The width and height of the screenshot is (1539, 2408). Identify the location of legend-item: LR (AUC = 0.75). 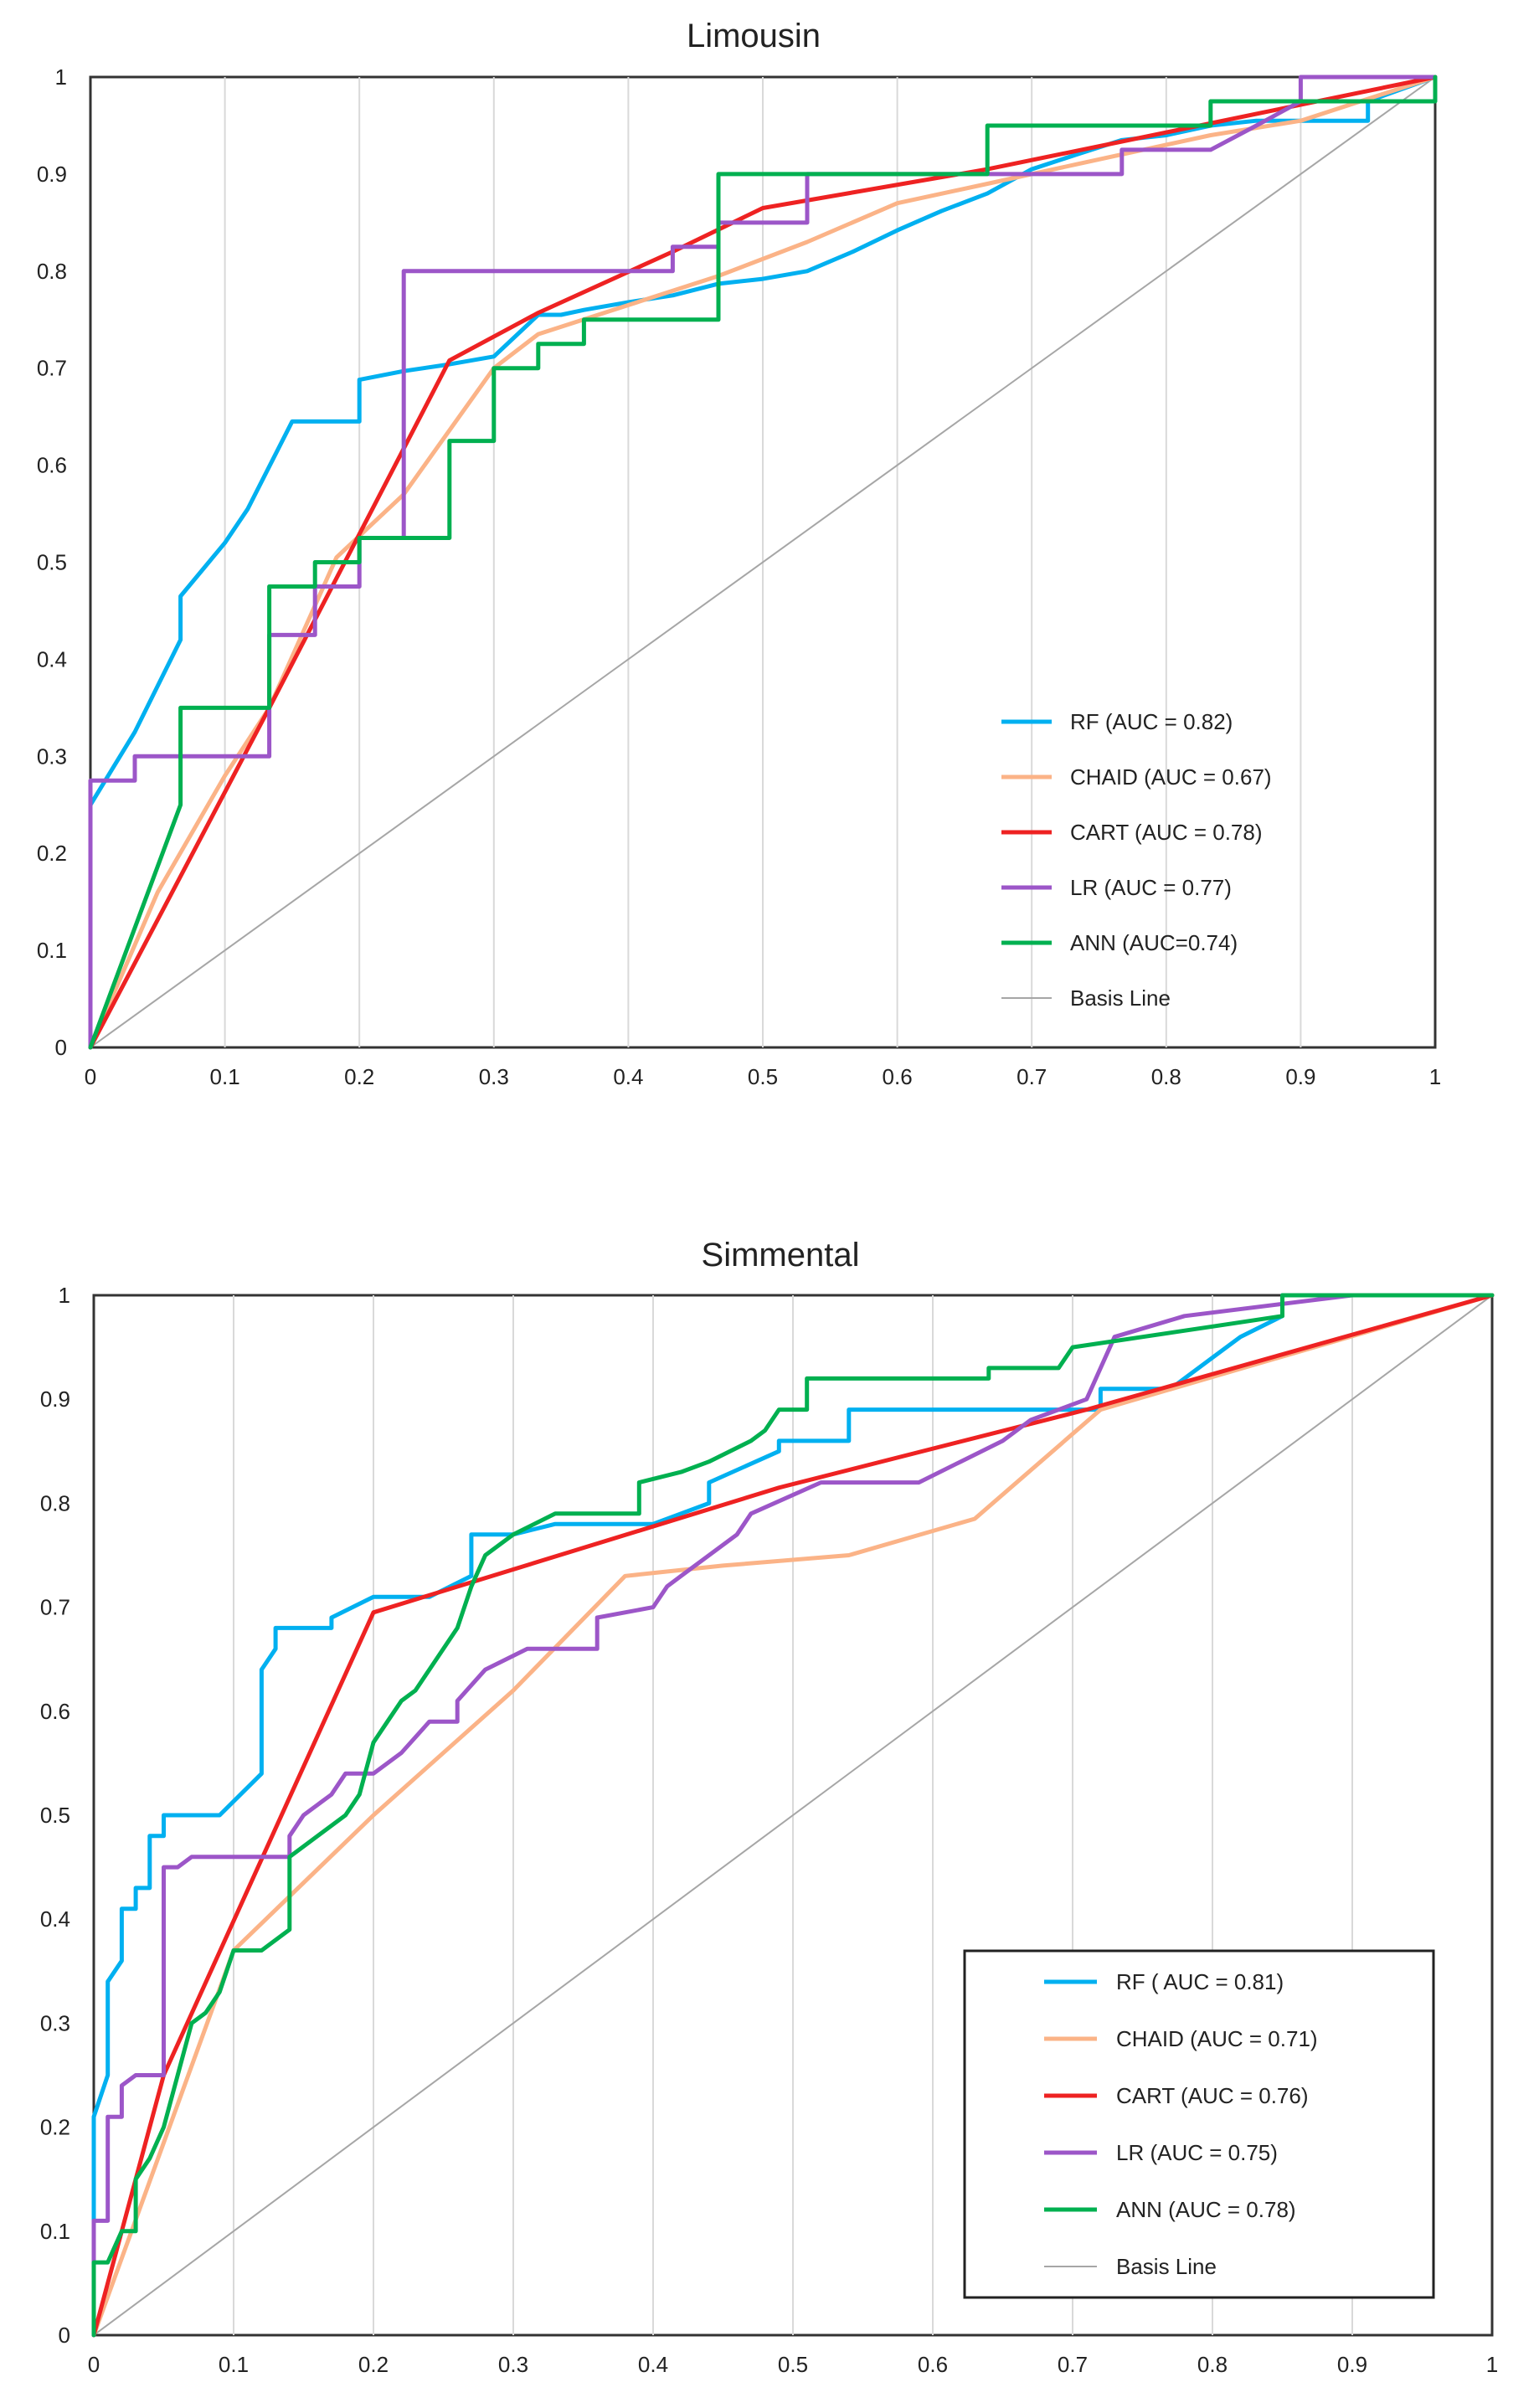
(1161, 2152).